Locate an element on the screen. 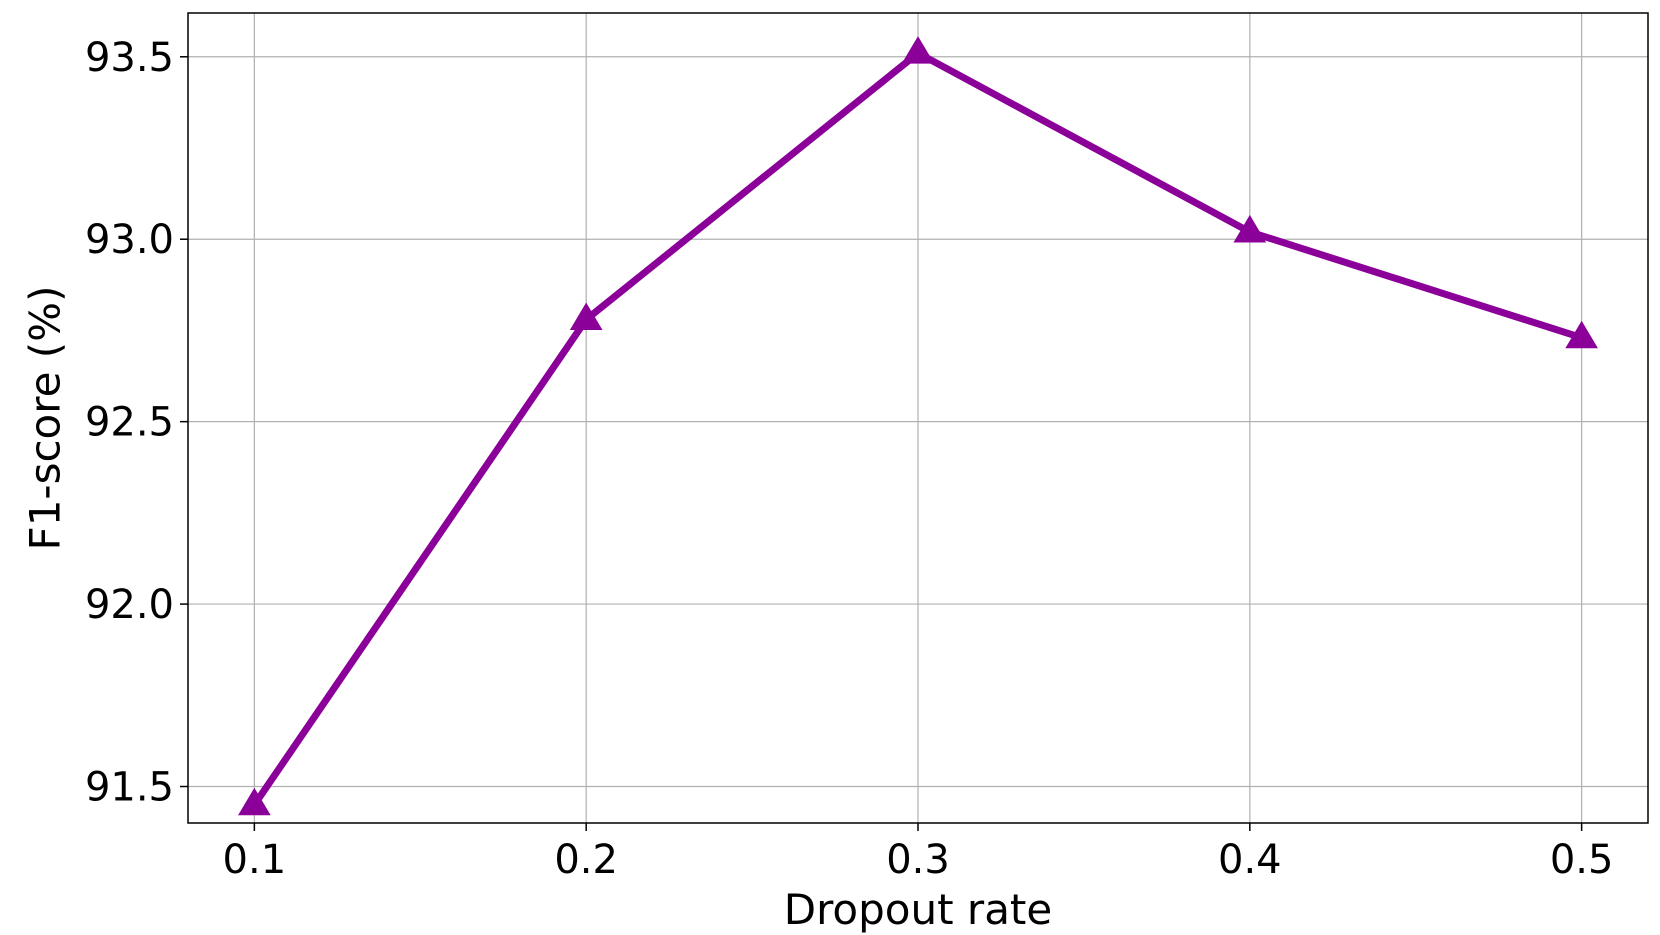 Image resolution: width=1660 pixels, height=935 pixels. x-tick-label: 0.1 is located at coordinates (255, 860).